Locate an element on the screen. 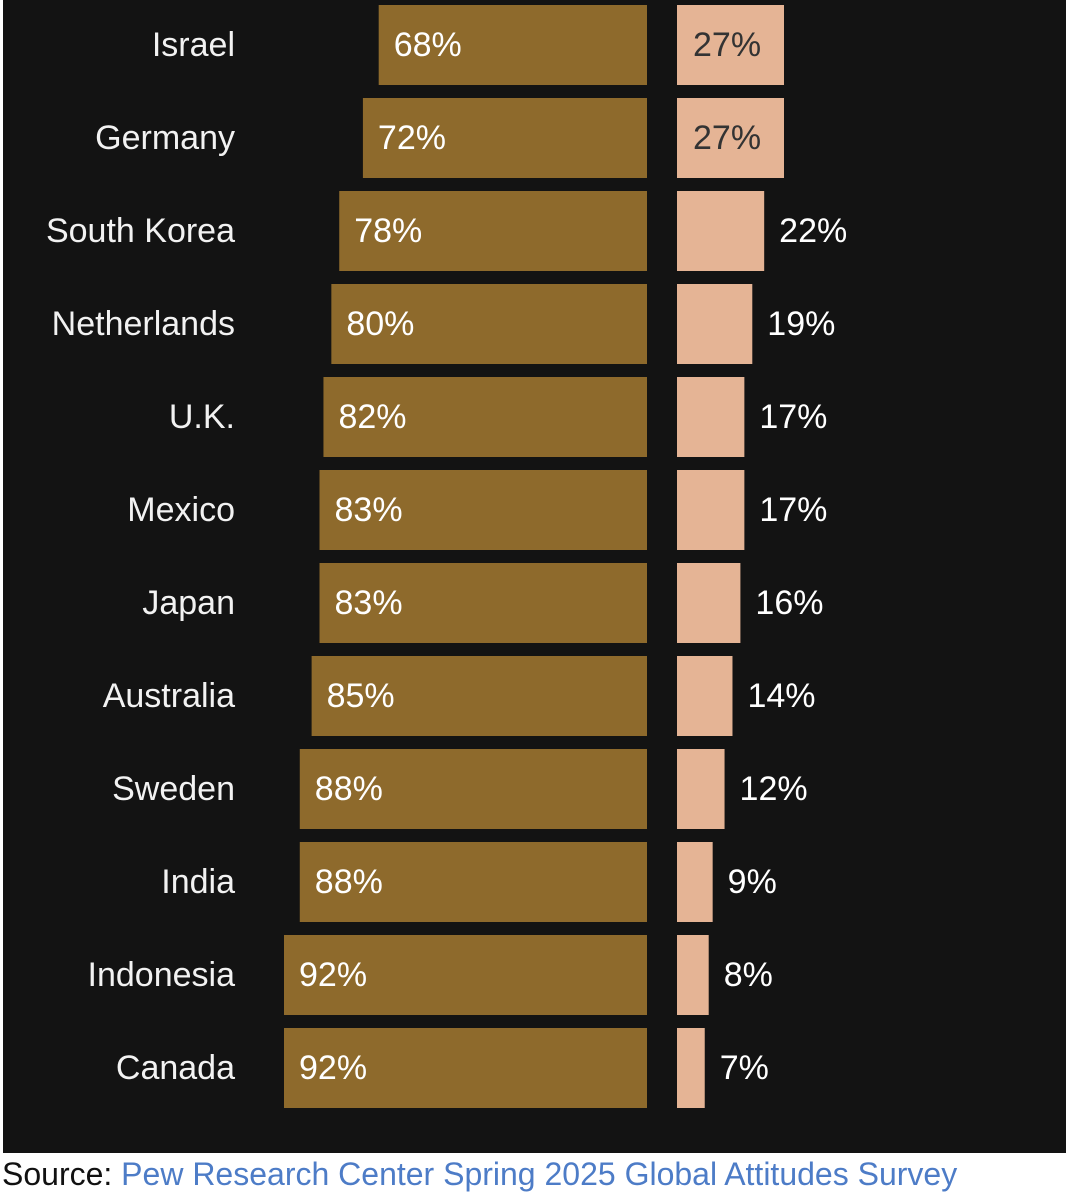  data-label-right: 16% is located at coordinates (789, 603).